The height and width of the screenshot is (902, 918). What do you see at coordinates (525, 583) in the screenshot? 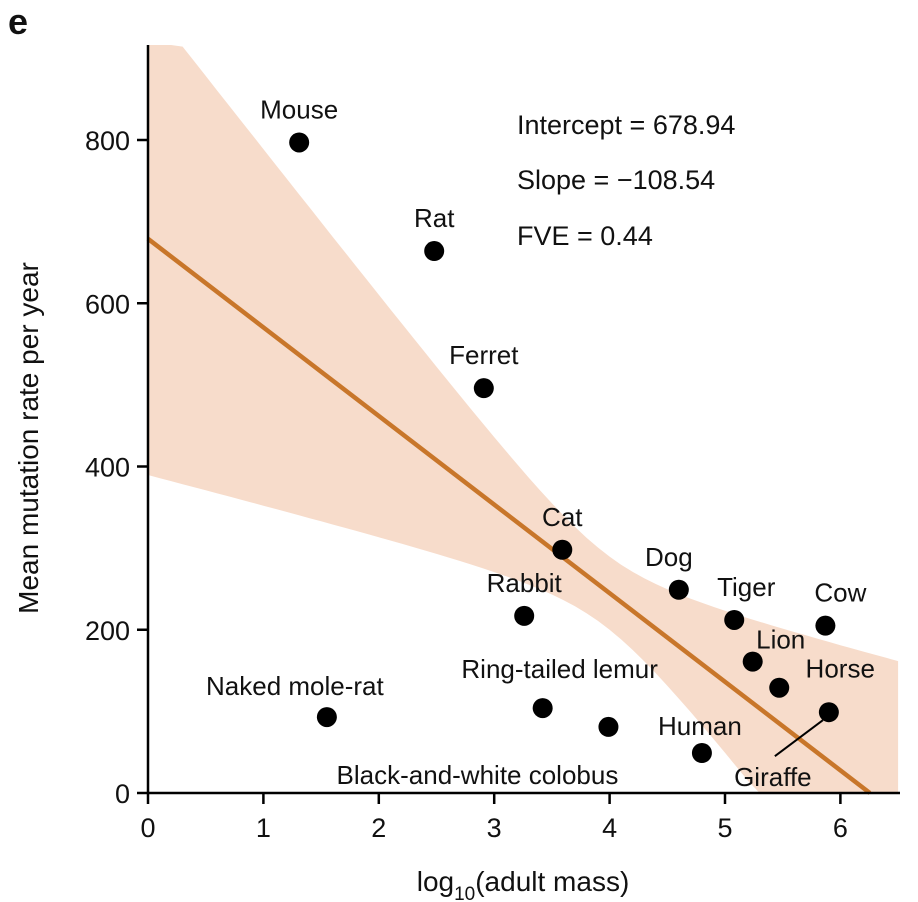
I see `data-point-label: Rabbit` at bounding box center [525, 583].